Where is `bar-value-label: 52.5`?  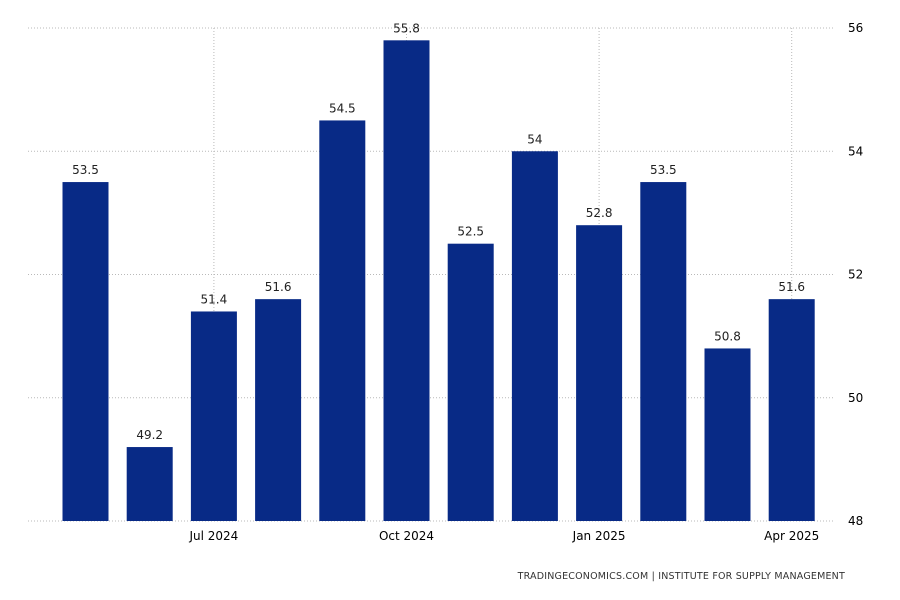 bar-value-label: 52.5 is located at coordinates (470, 232).